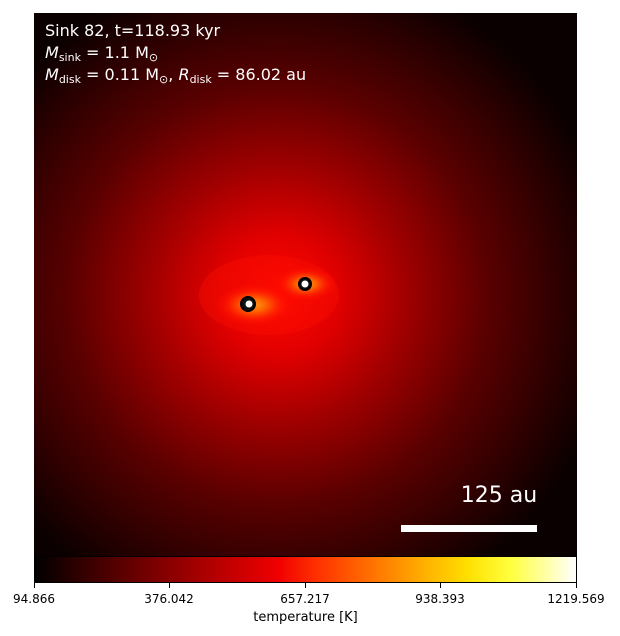  I want to click on disk-mass-subscript: disk, so click(69, 79).